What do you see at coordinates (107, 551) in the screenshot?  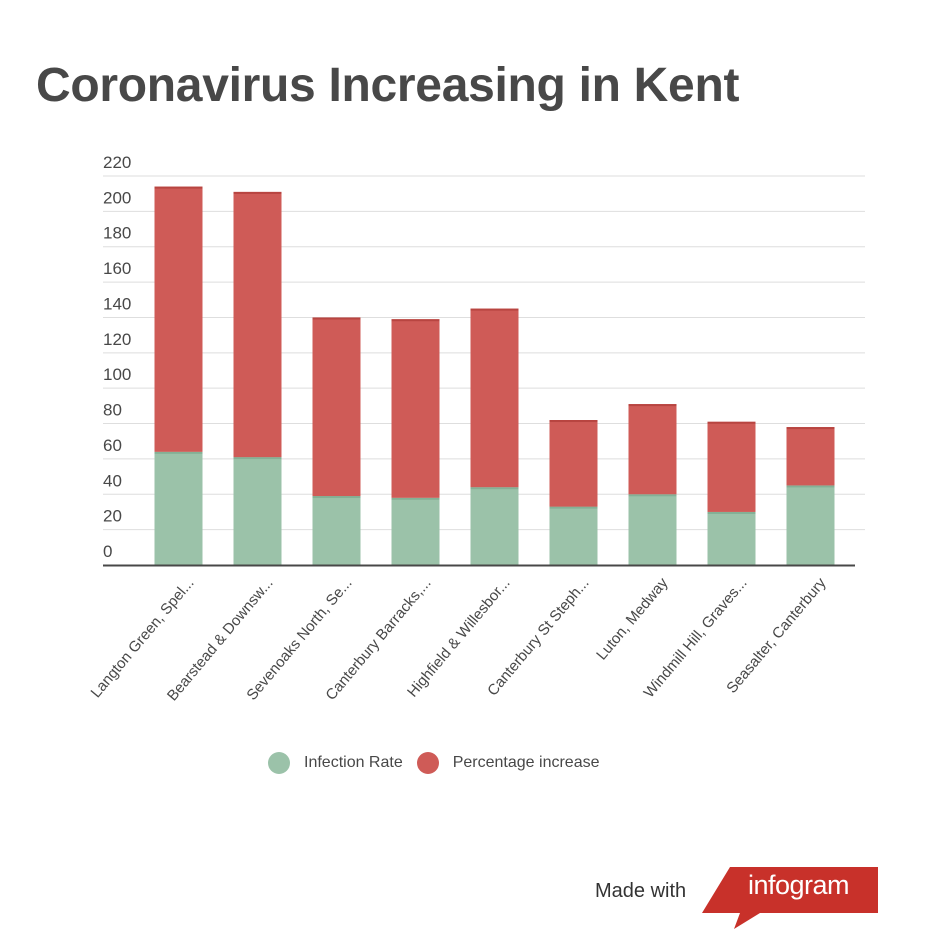 I see `y-tick-label: 0` at bounding box center [107, 551].